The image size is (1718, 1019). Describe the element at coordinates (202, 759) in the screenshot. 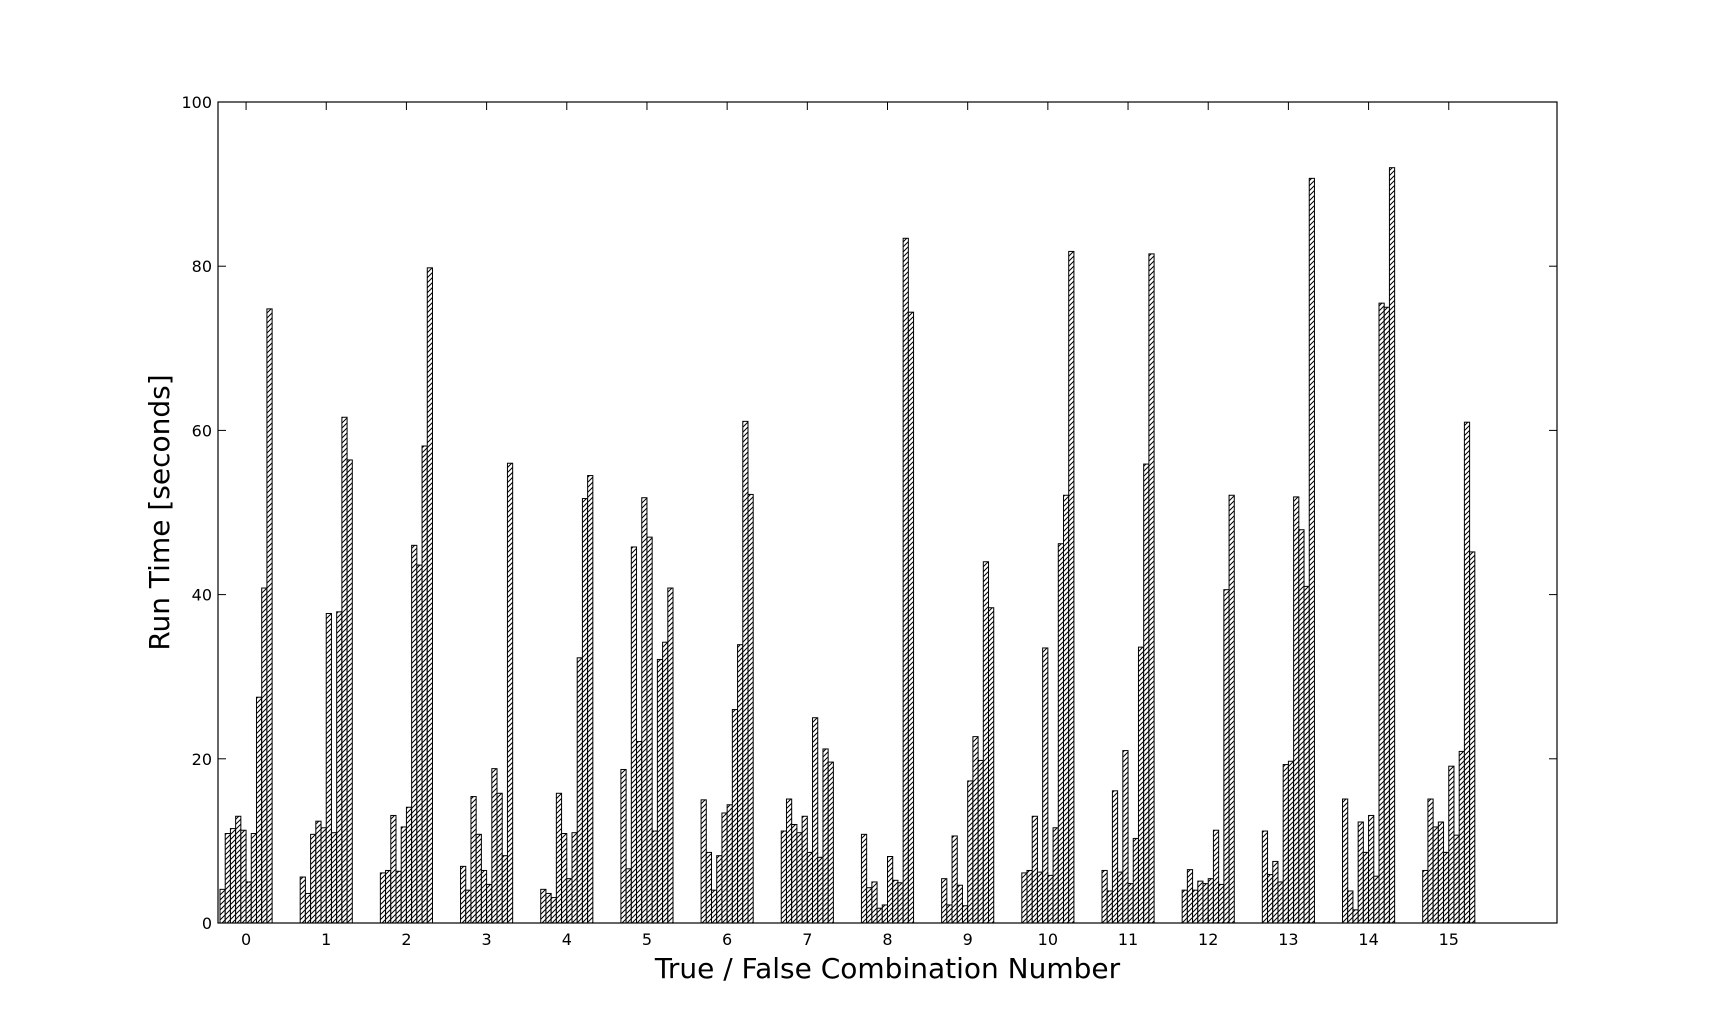

I see `y-tick-label: 20` at that location.